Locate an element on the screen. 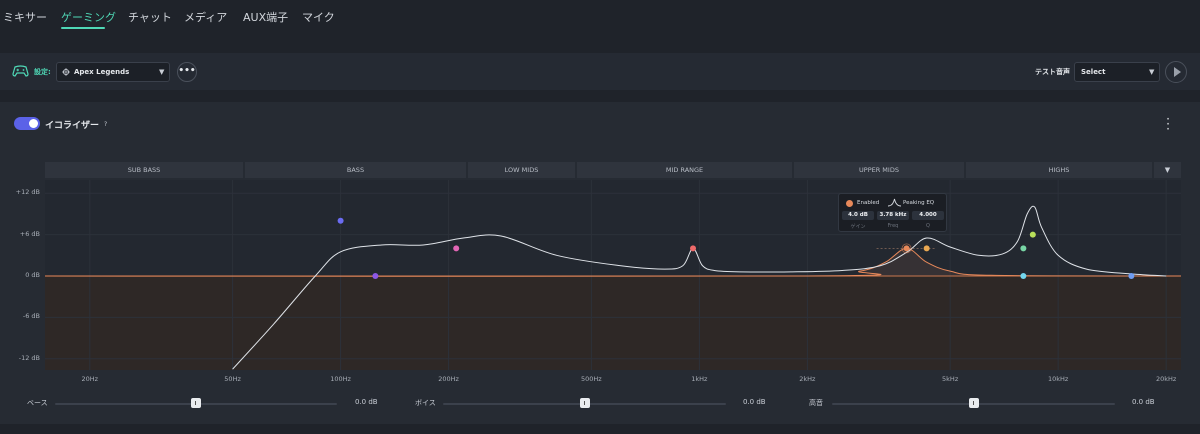 This screenshot has width=1200, height=434. y-tick-label: -6 dB is located at coordinates (31, 316).